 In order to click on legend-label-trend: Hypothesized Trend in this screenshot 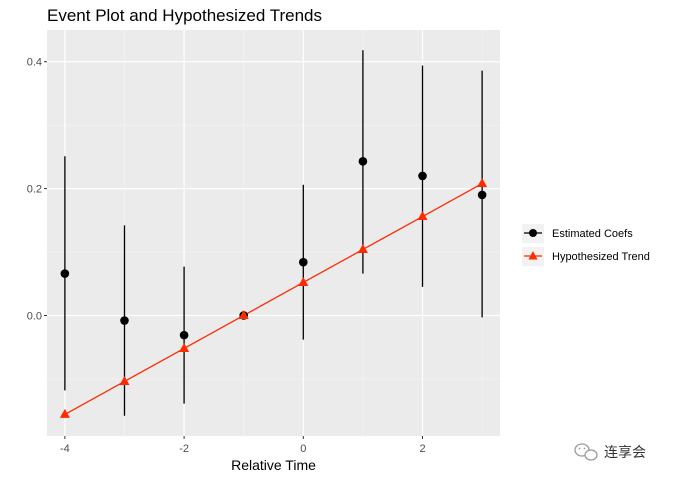, I will do `click(601, 257)`.